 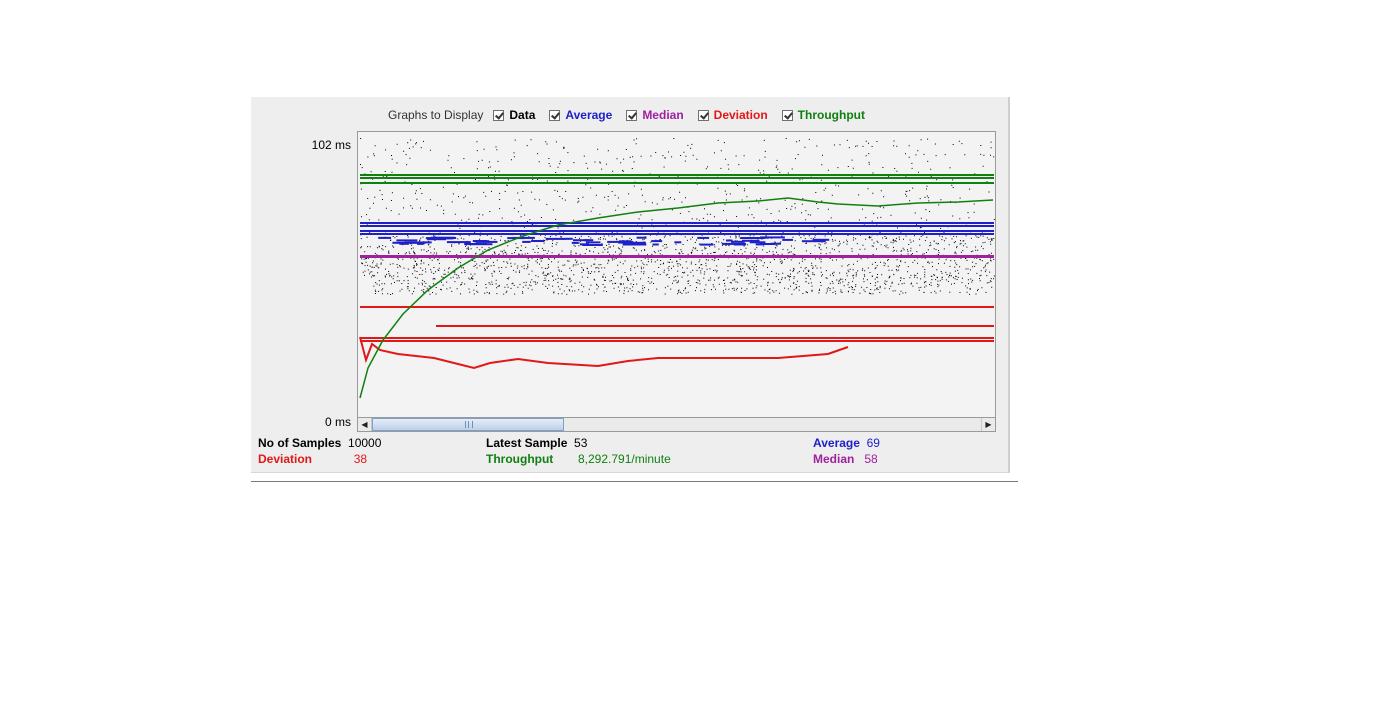 I want to click on deviation-value: 38, so click(x=360, y=459).